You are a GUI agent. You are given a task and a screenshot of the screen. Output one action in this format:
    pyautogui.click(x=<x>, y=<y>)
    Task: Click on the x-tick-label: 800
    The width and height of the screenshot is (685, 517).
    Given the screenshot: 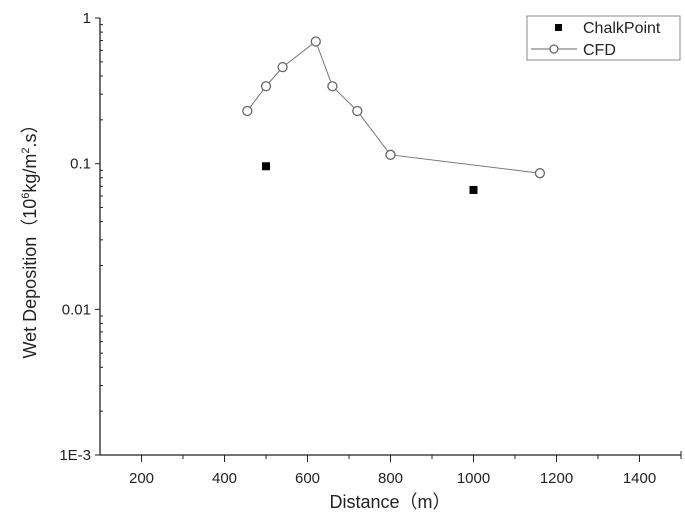 What is the action you would take?
    pyautogui.click(x=390, y=478)
    